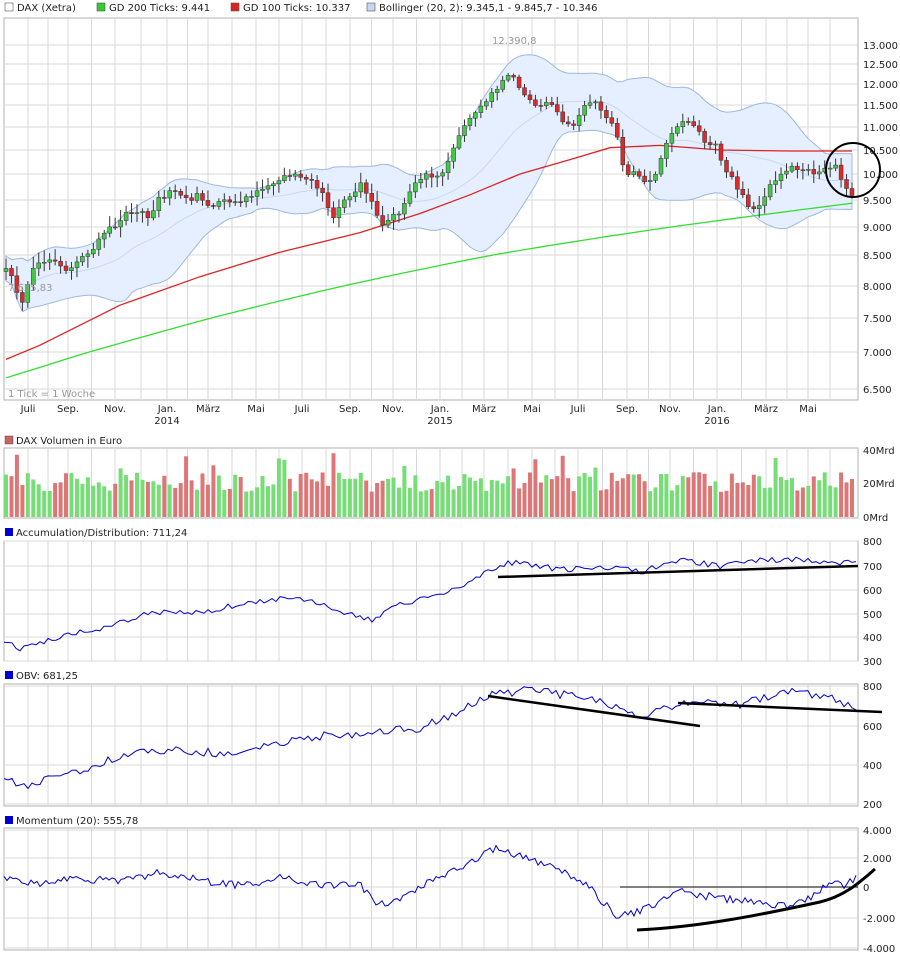  What do you see at coordinates (431, 889) in the screenshot?
I see `momentum-plot-frame` at bounding box center [431, 889].